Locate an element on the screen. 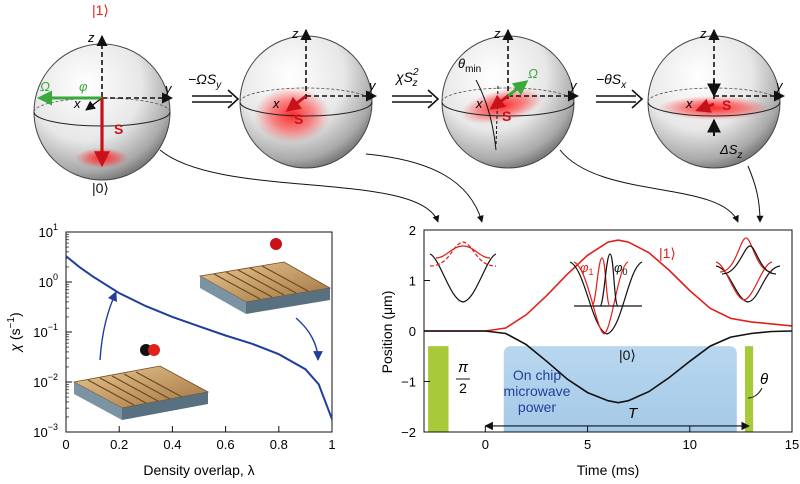  chi-ytick-label: 10¹ is located at coordinates (48, 231).